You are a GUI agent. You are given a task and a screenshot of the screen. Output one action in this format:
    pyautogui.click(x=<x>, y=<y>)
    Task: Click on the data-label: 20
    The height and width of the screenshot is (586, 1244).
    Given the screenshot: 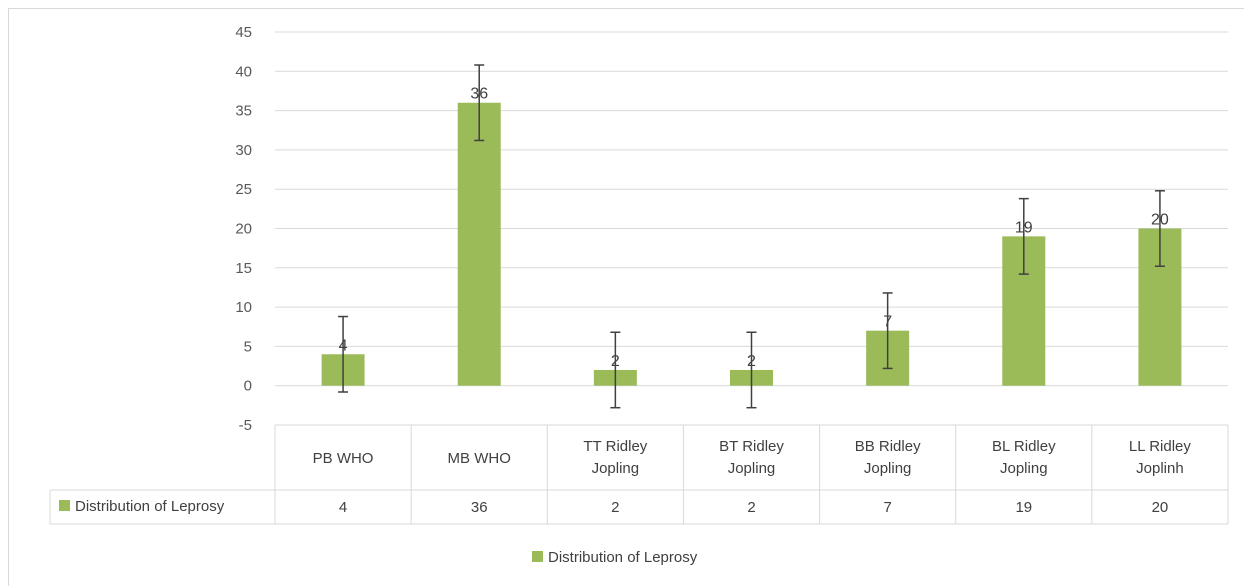 What is the action you would take?
    pyautogui.click(x=1160, y=220)
    